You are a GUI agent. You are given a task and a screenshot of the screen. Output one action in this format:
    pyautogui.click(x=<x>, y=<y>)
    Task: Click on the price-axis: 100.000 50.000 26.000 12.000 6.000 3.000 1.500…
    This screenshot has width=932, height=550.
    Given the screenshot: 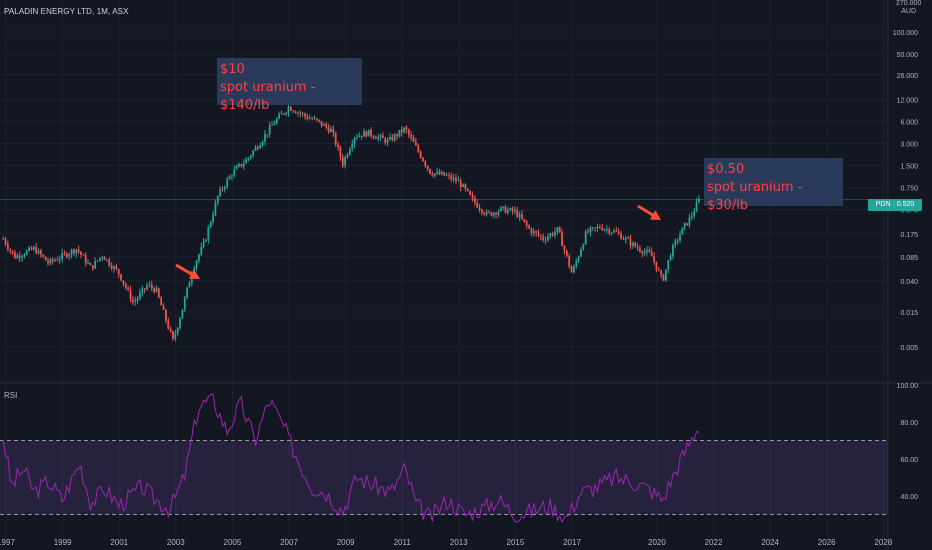 What is the action you would take?
    pyautogui.click(x=905, y=191)
    